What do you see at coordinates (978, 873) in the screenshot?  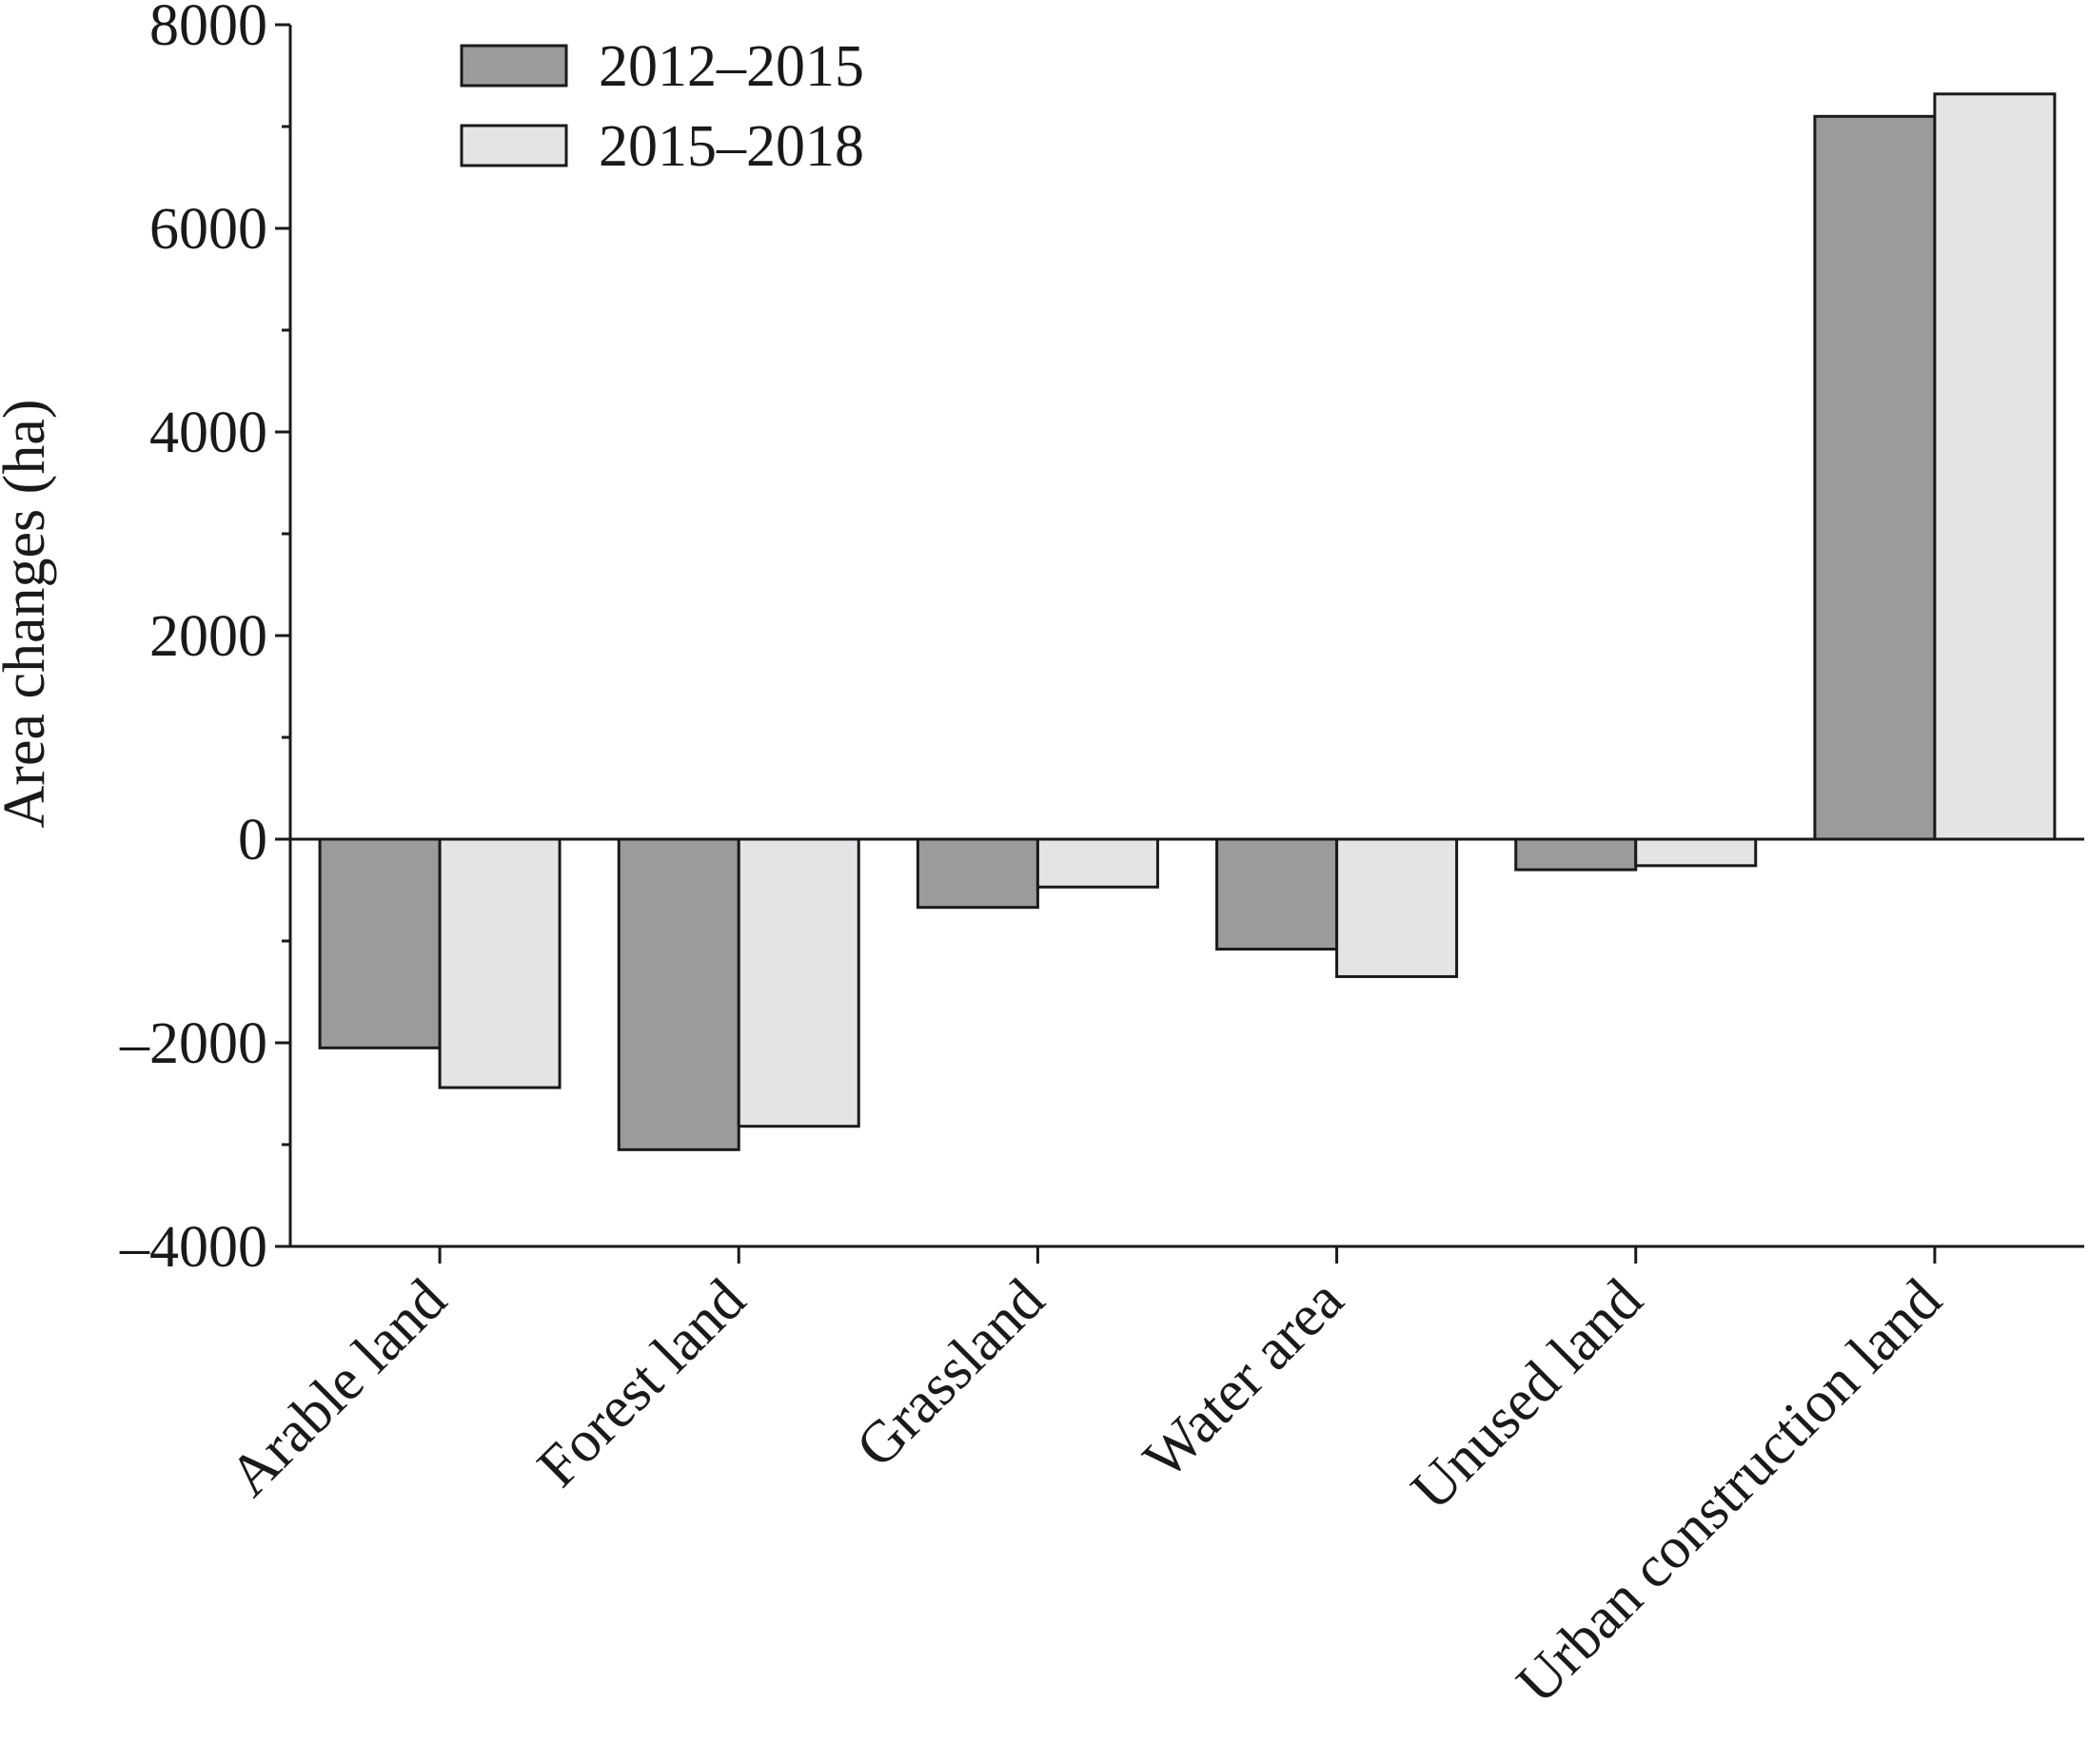 I see `bar-series1-grassland` at bounding box center [978, 873].